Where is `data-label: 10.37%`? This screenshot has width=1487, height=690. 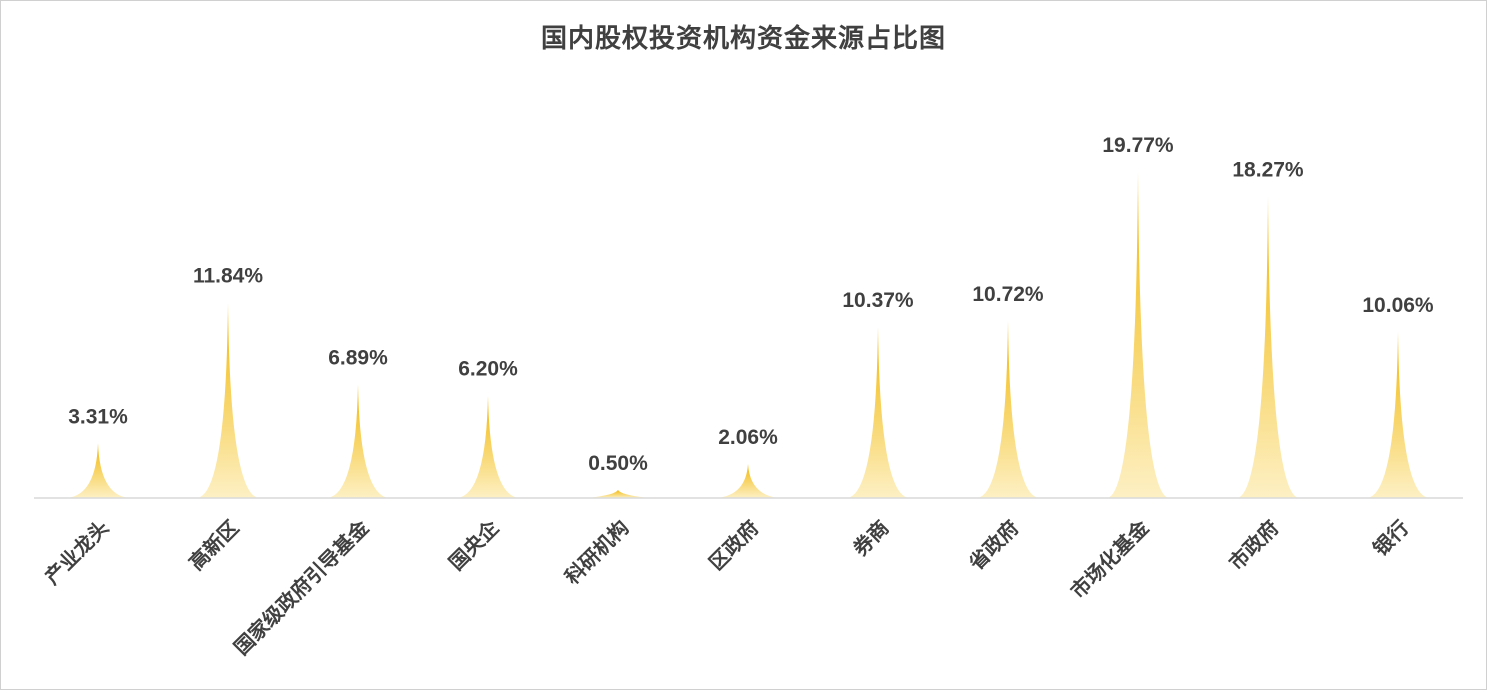 data-label: 10.37% is located at coordinates (878, 300).